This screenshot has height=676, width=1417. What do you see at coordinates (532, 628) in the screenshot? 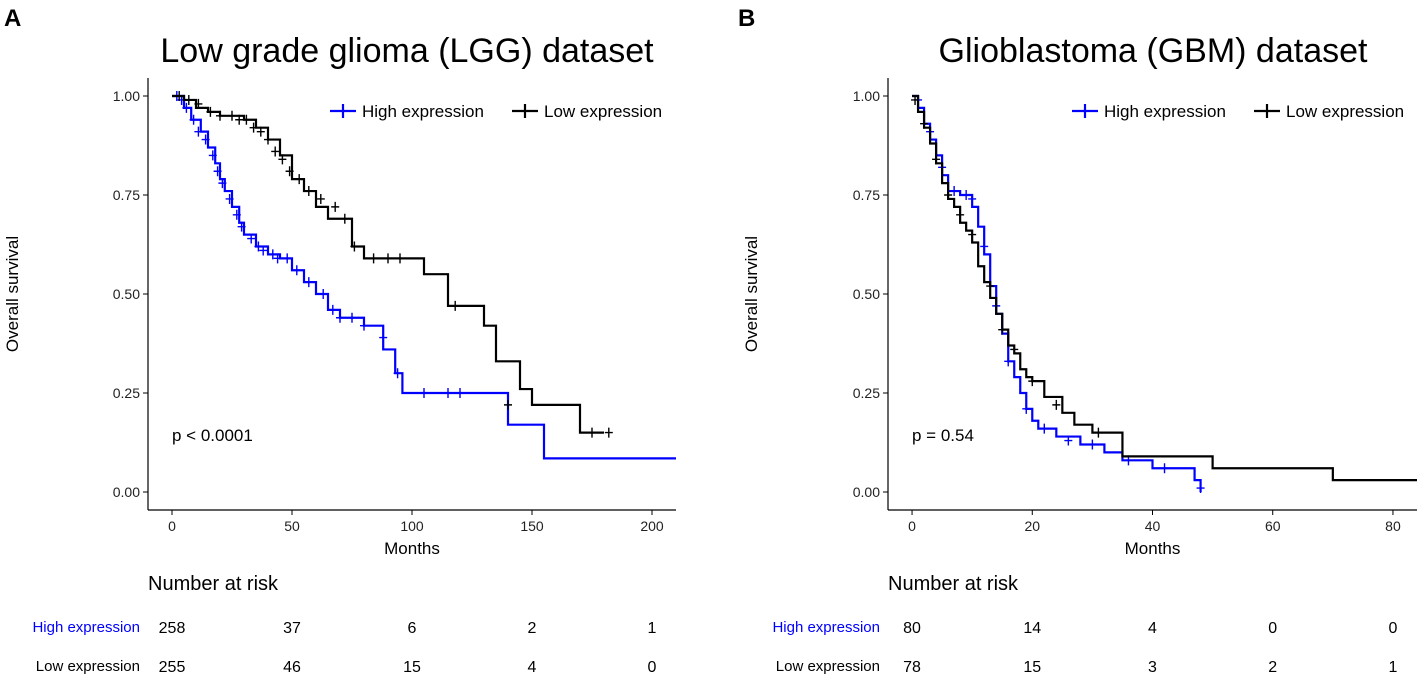
I see `risk-row-high-expression-count: 2` at bounding box center [532, 628].